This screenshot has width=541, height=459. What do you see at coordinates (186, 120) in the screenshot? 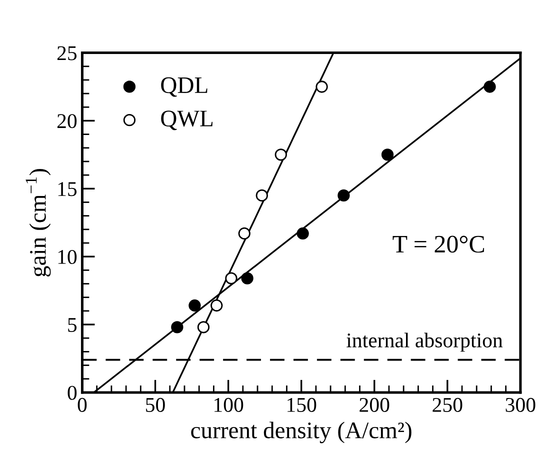
I see `legend-label: QWL` at bounding box center [186, 120].